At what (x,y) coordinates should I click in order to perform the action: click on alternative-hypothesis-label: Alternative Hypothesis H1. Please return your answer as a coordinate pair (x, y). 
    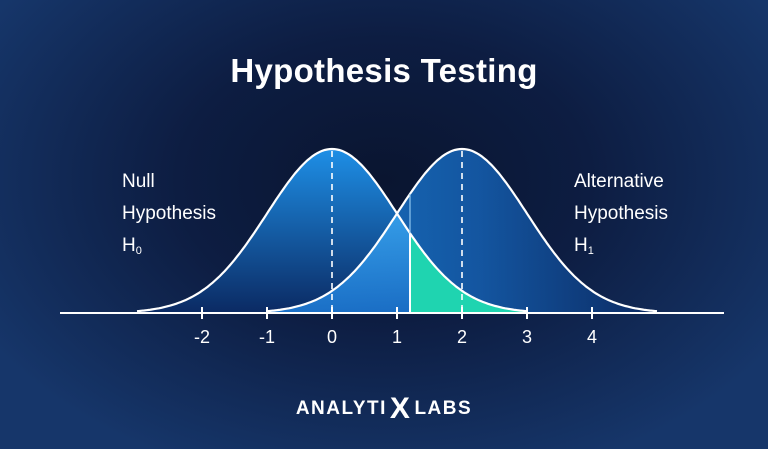
    Looking at the image, I should click on (621, 214).